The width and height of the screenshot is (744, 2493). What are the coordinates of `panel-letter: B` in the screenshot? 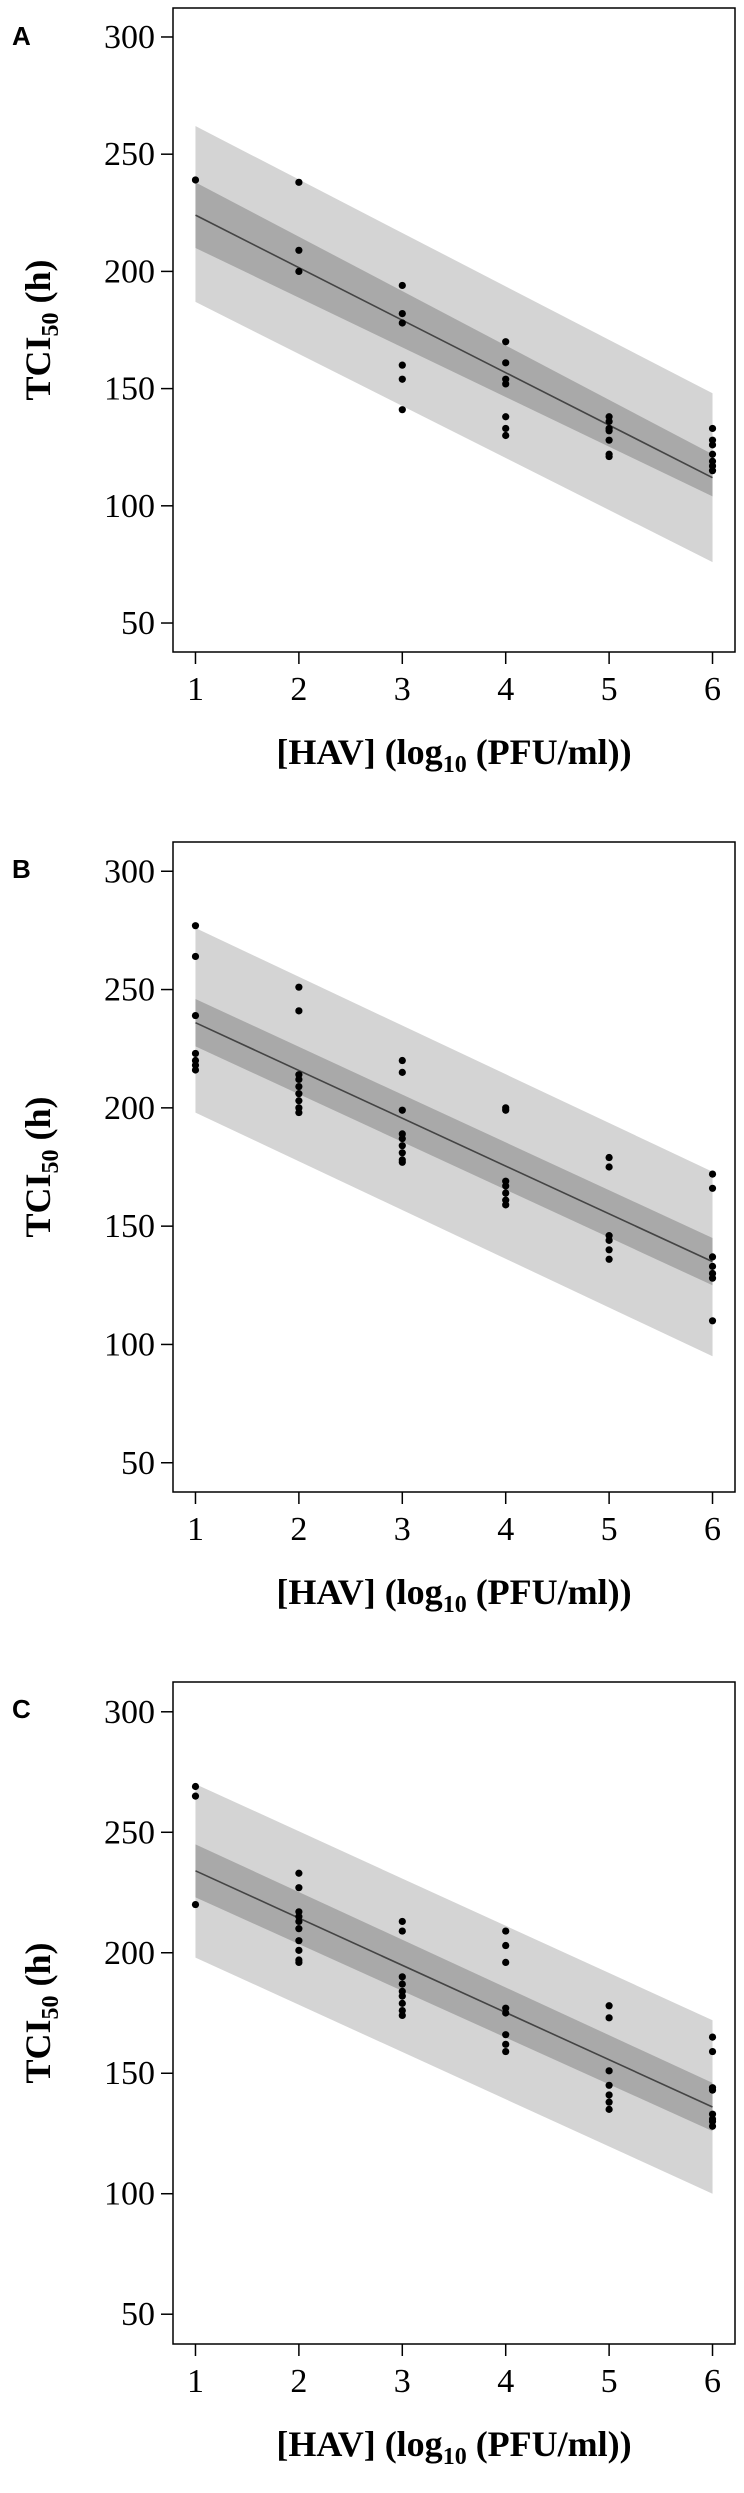 It's located at (21, 869).